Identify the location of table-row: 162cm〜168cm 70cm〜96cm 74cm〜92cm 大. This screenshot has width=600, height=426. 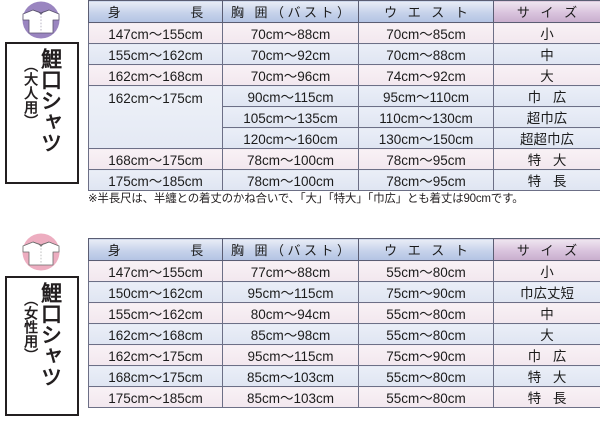
(344, 75).